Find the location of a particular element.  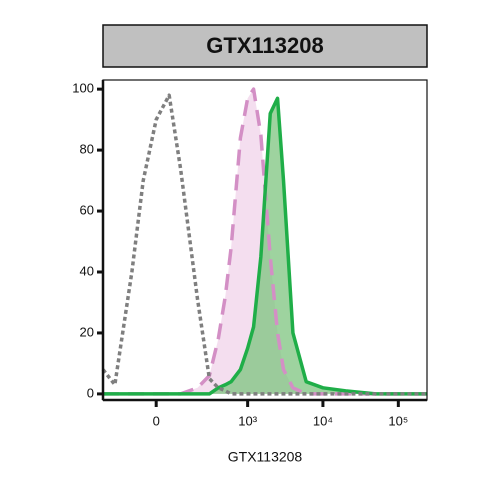

chart-title: GTX113208 is located at coordinates (264, 45).